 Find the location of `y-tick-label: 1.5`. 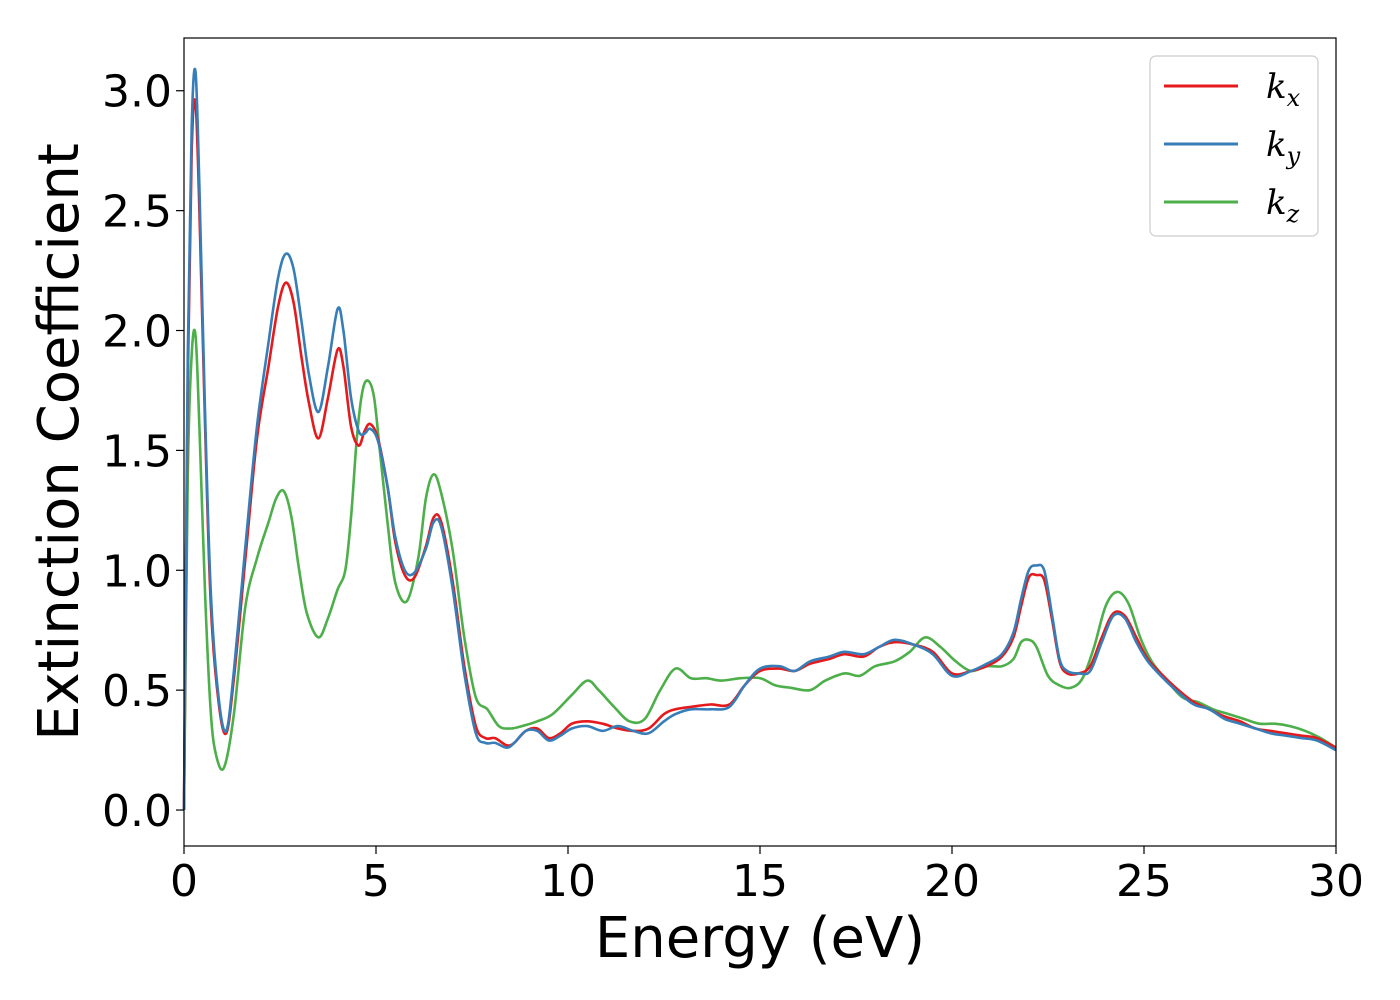

y-tick-label: 1.5 is located at coordinates (137, 451).